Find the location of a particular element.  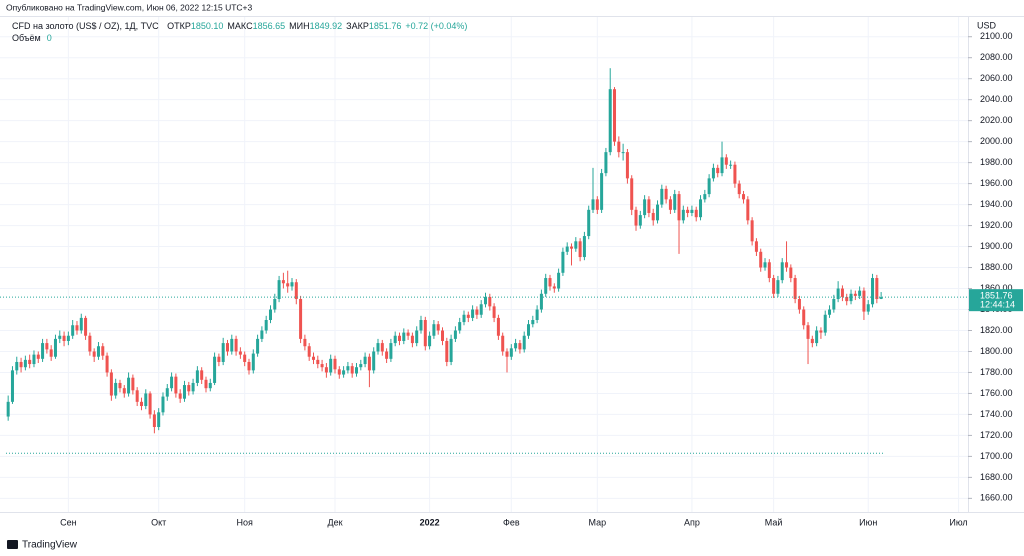

x-tick-label: Ноя is located at coordinates (244, 522).